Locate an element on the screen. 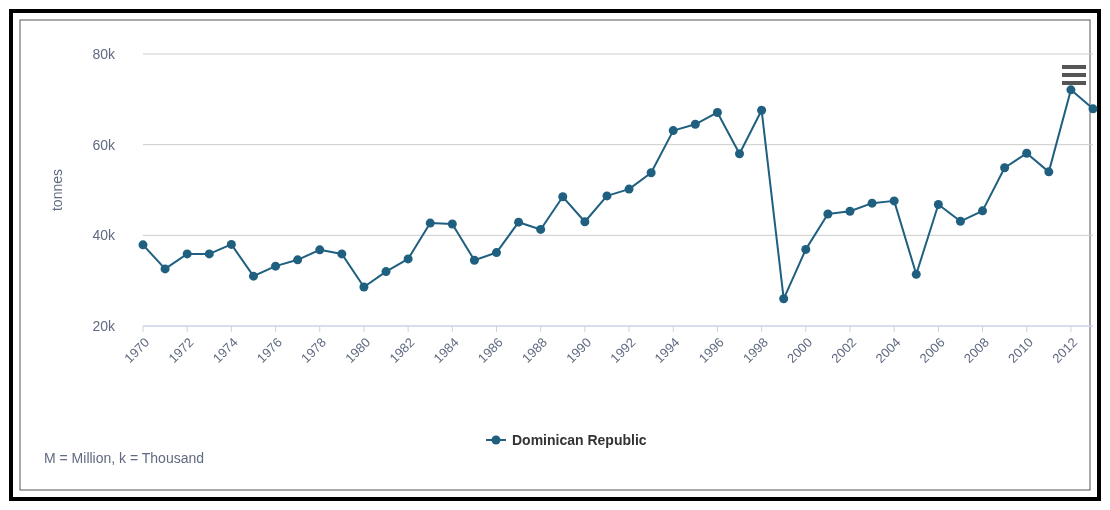  y-tick-label: 20k is located at coordinates (104, 325).